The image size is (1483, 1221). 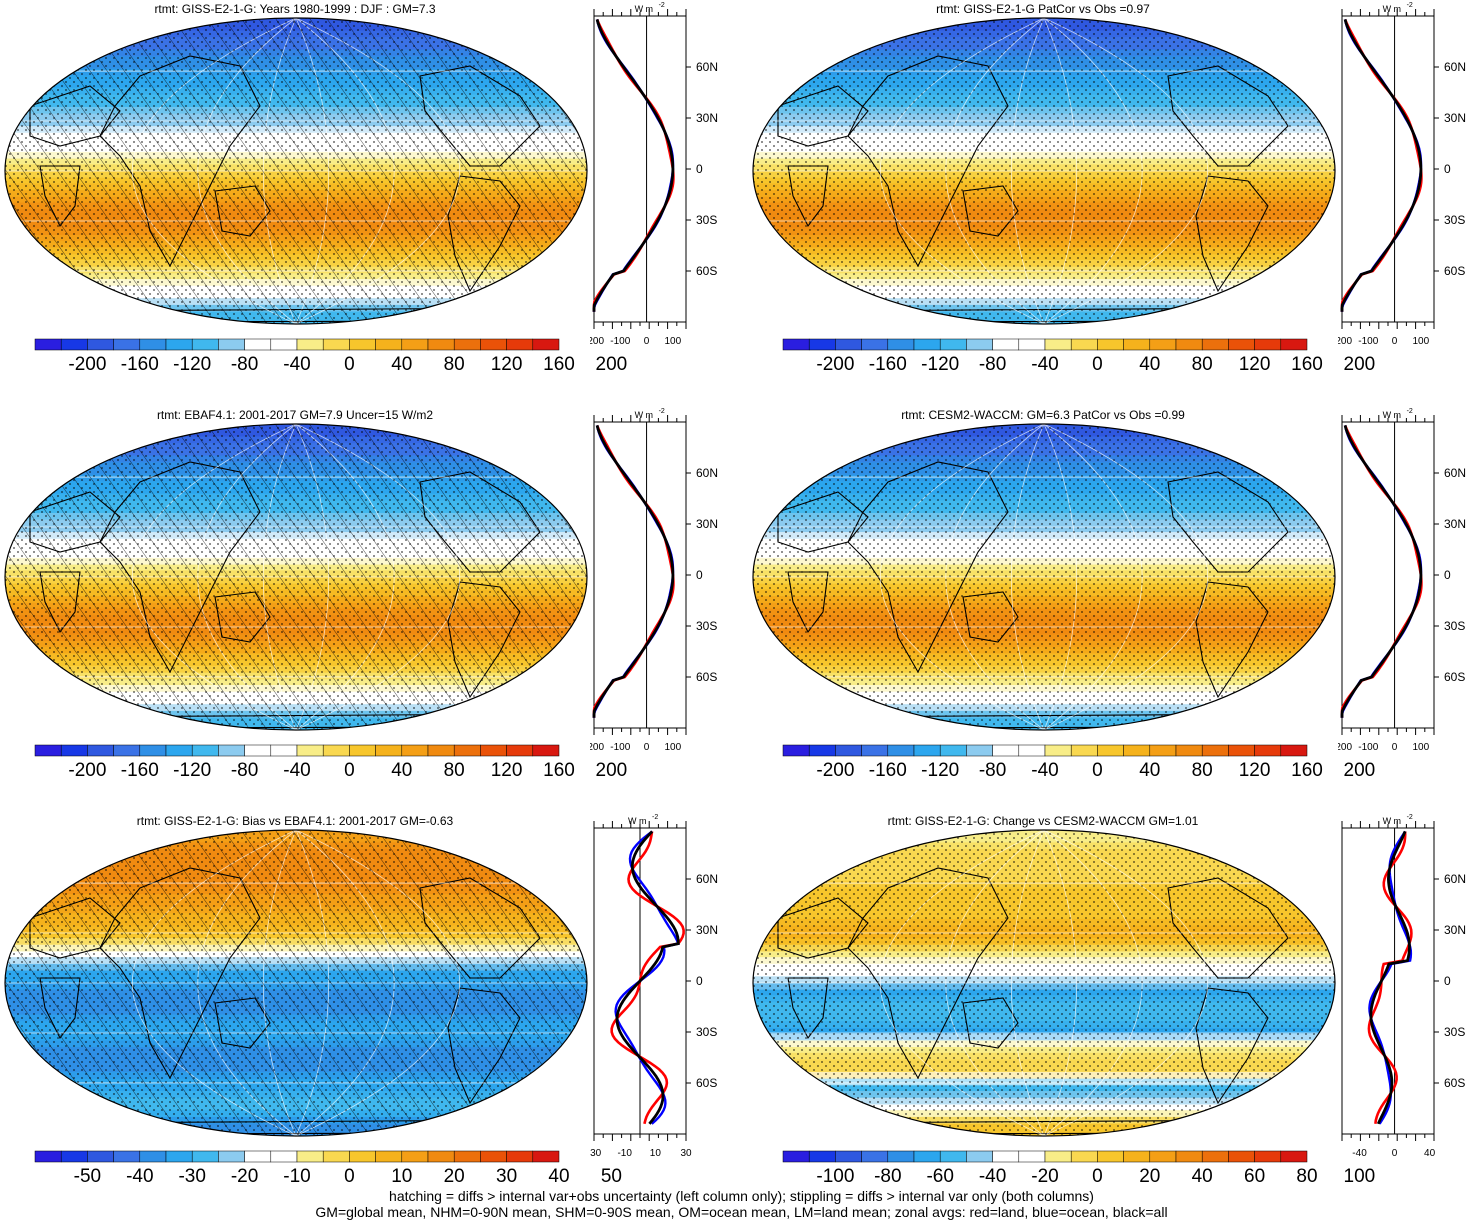 What do you see at coordinates (1359, 1153) in the screenshot?
I see `profile-tick-label: -40` at bounding box center [1359, 1153].